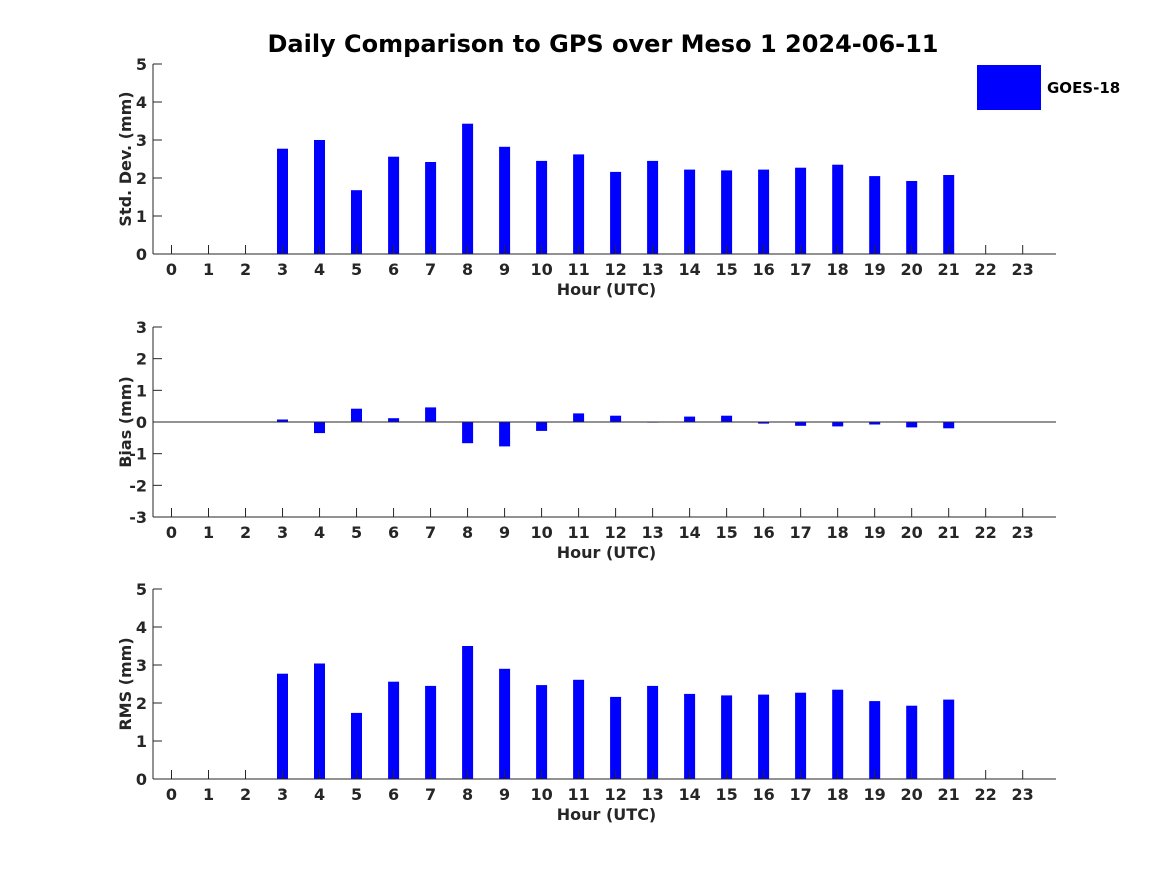 The image size is (1167, 875). What do you see at coordinates (875, 794) in the screenshot?
I see `rms-x-tick-label: 19` at bounding box center [875, 794].